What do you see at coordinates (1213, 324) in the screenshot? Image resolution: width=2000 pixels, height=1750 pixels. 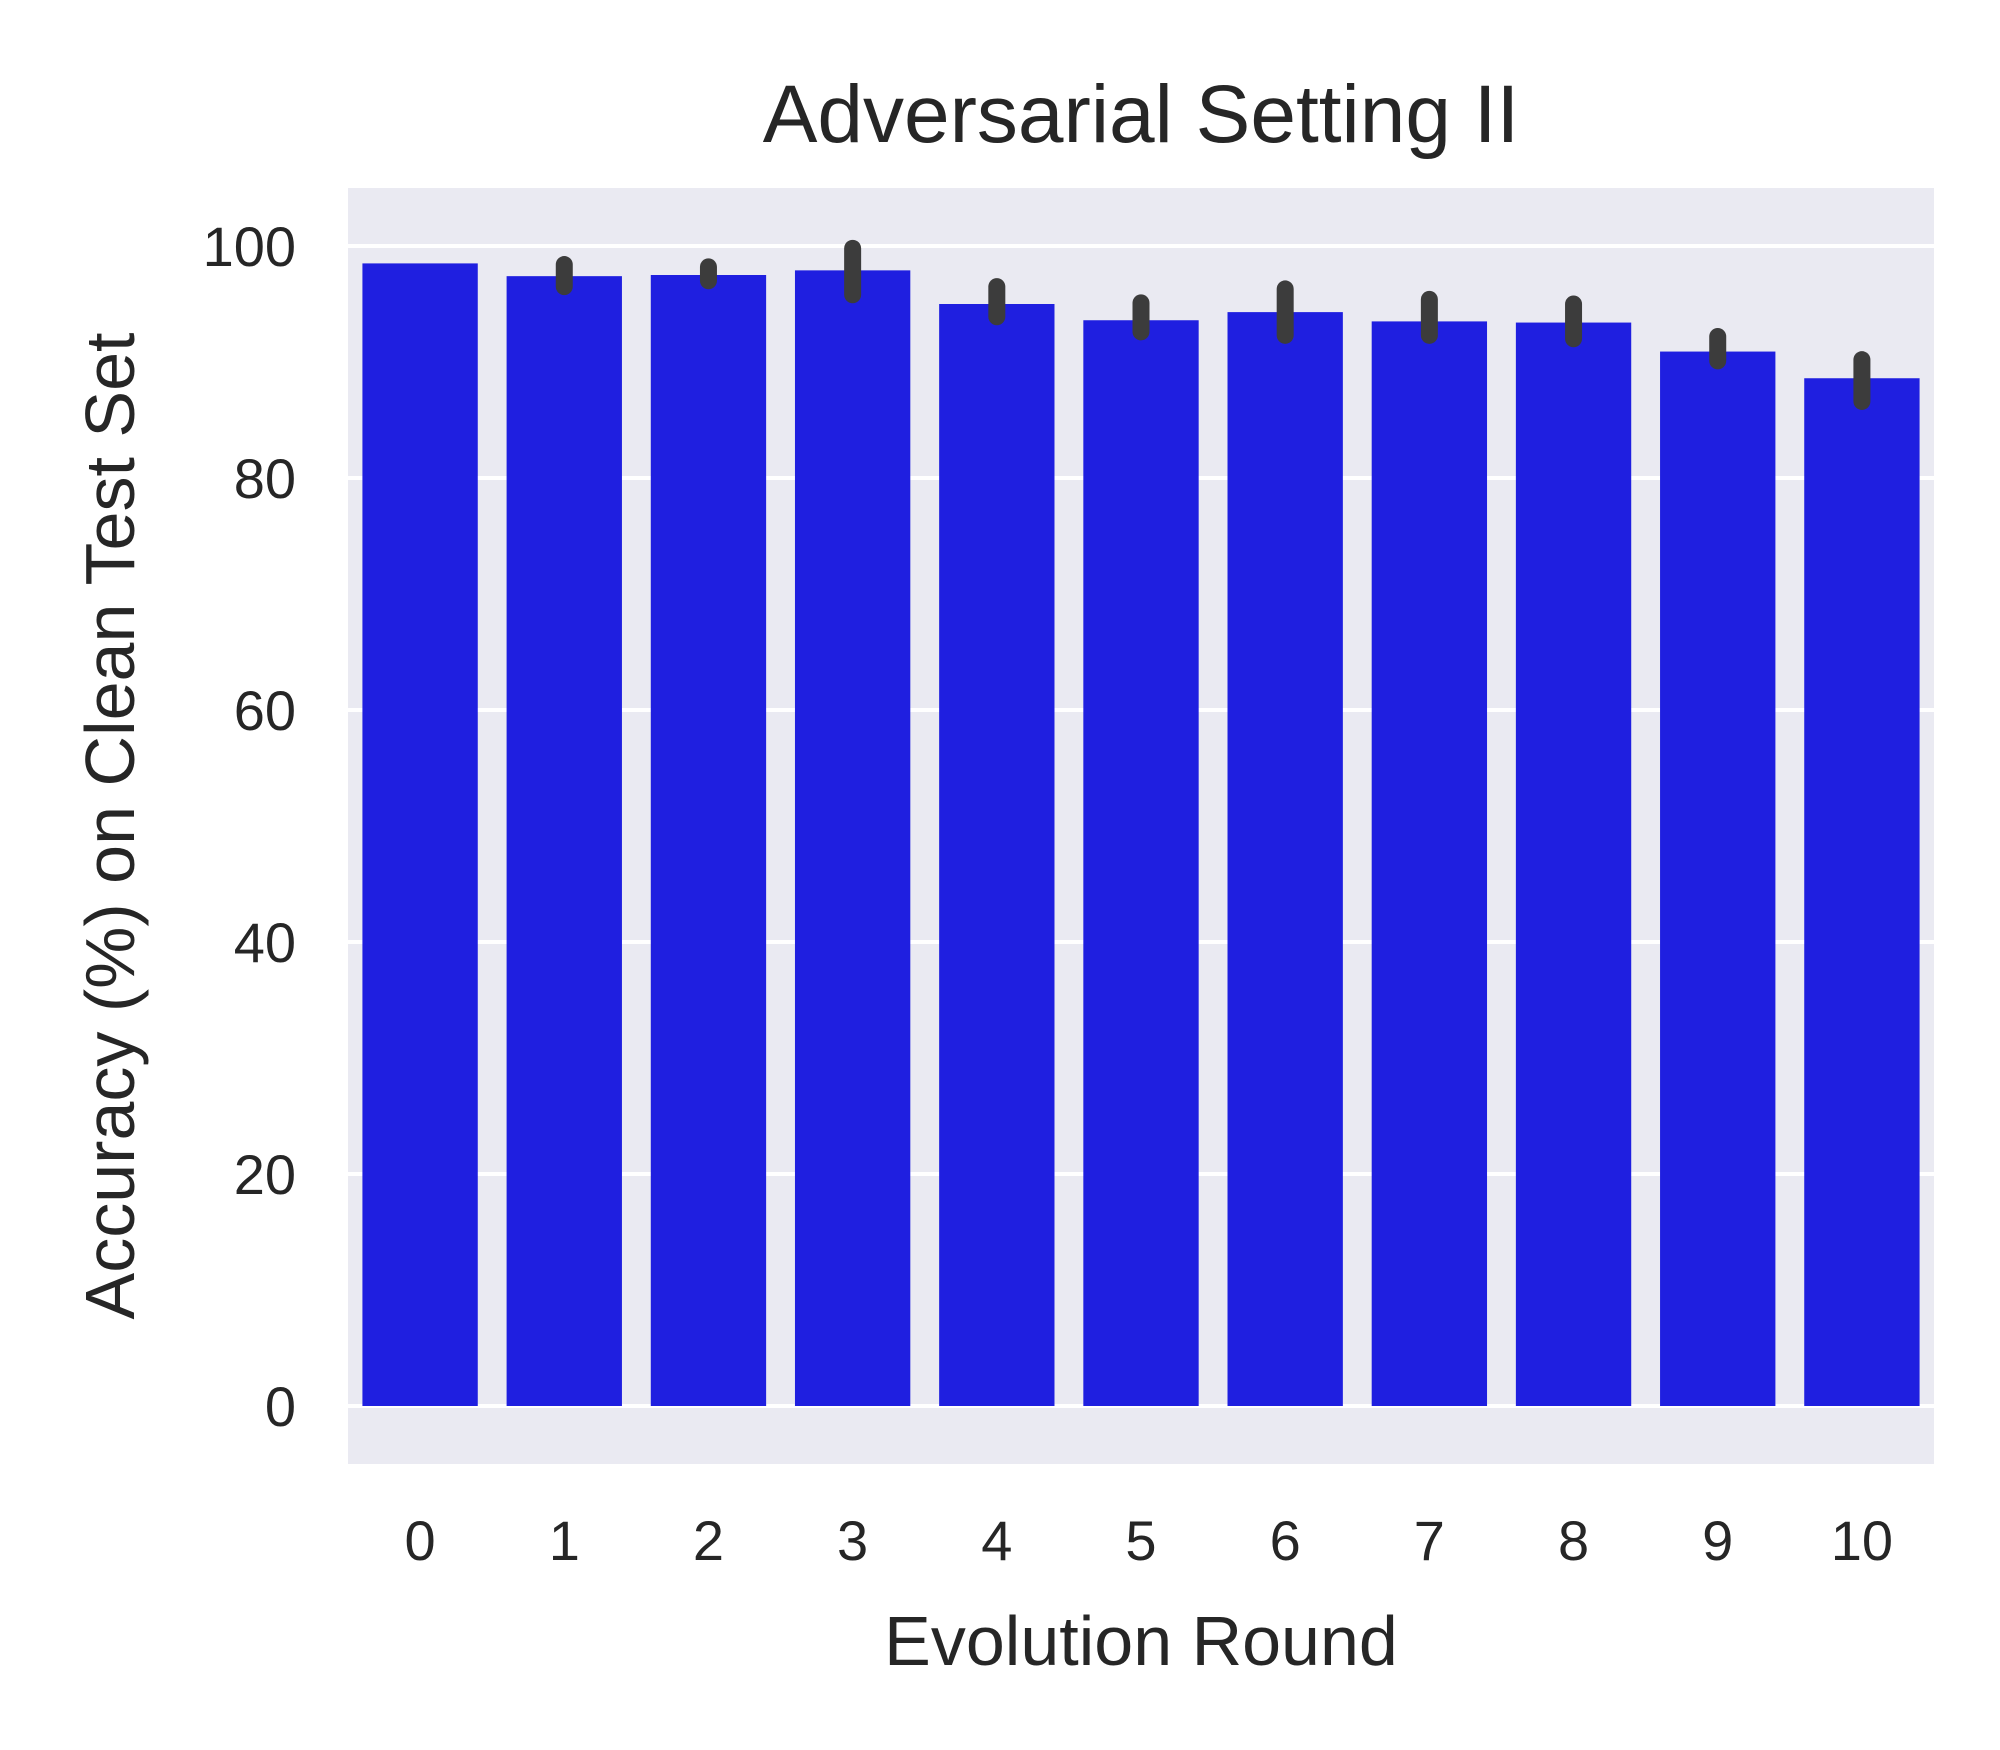 I see `error-bars` at bounding box center [1213, 324].